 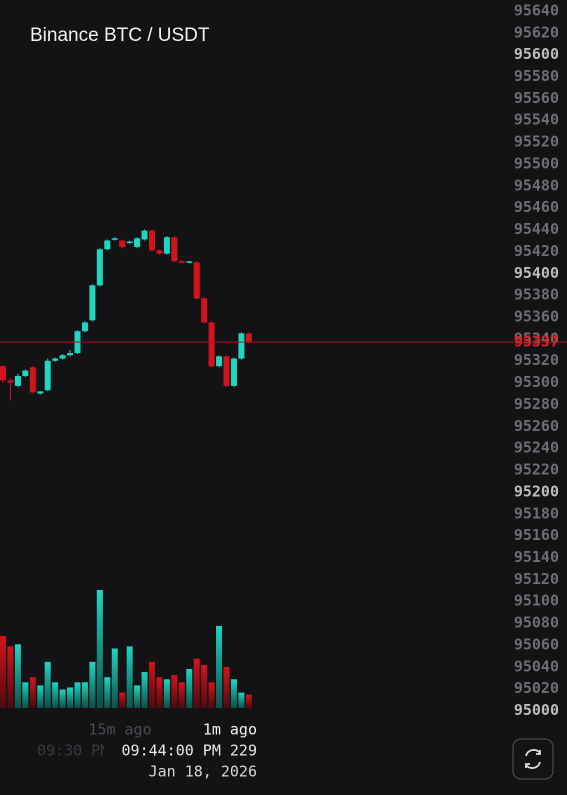 I want to click on y-tick-label: 95520, so click(x=536, y=142).